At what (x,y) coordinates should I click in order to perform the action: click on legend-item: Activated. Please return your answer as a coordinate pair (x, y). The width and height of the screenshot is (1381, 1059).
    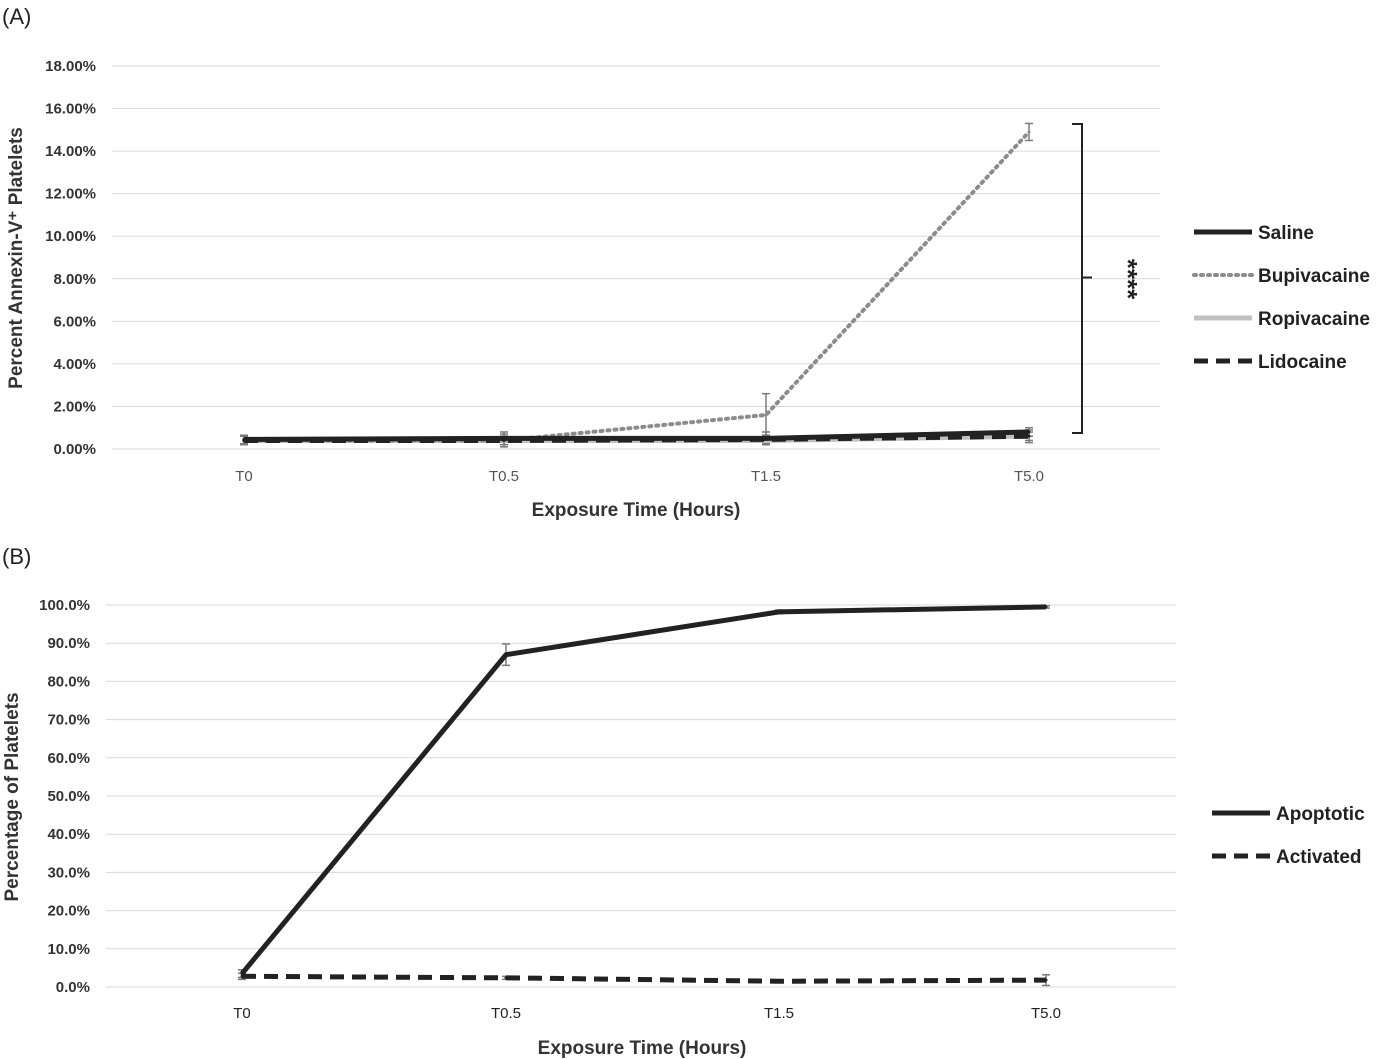
    Looking at the image, I should click on (1287, 857).